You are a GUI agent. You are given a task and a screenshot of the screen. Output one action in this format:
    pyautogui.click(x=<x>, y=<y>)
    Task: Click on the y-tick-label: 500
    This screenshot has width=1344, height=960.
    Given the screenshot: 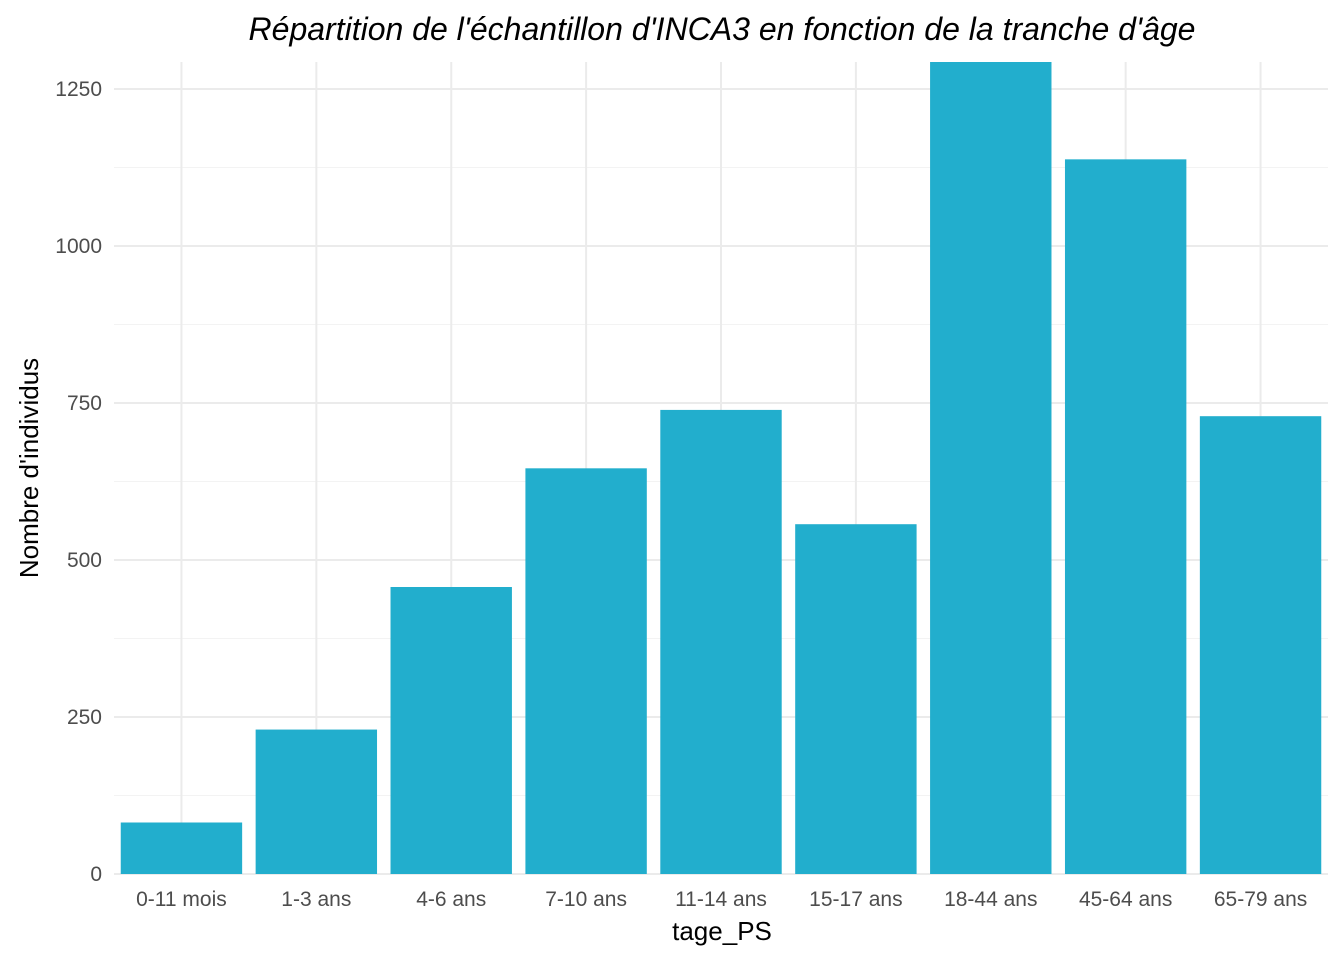 What is the action you would take?
    pyautogui.click(x=84, y=560)
    